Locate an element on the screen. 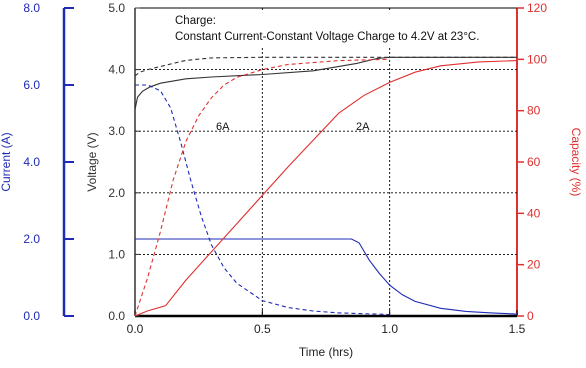 This screenshot has height=368, width=586. voltage-line-6a-dashed is located at coordinates (325, 66).